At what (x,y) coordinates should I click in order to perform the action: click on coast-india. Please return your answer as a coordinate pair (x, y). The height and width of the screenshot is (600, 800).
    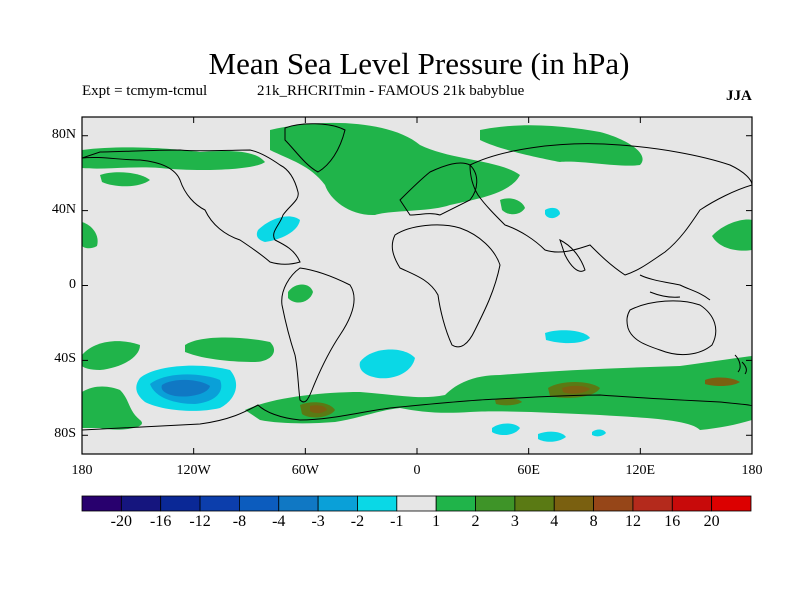
    Looking at the image, I should click on (572, 255).